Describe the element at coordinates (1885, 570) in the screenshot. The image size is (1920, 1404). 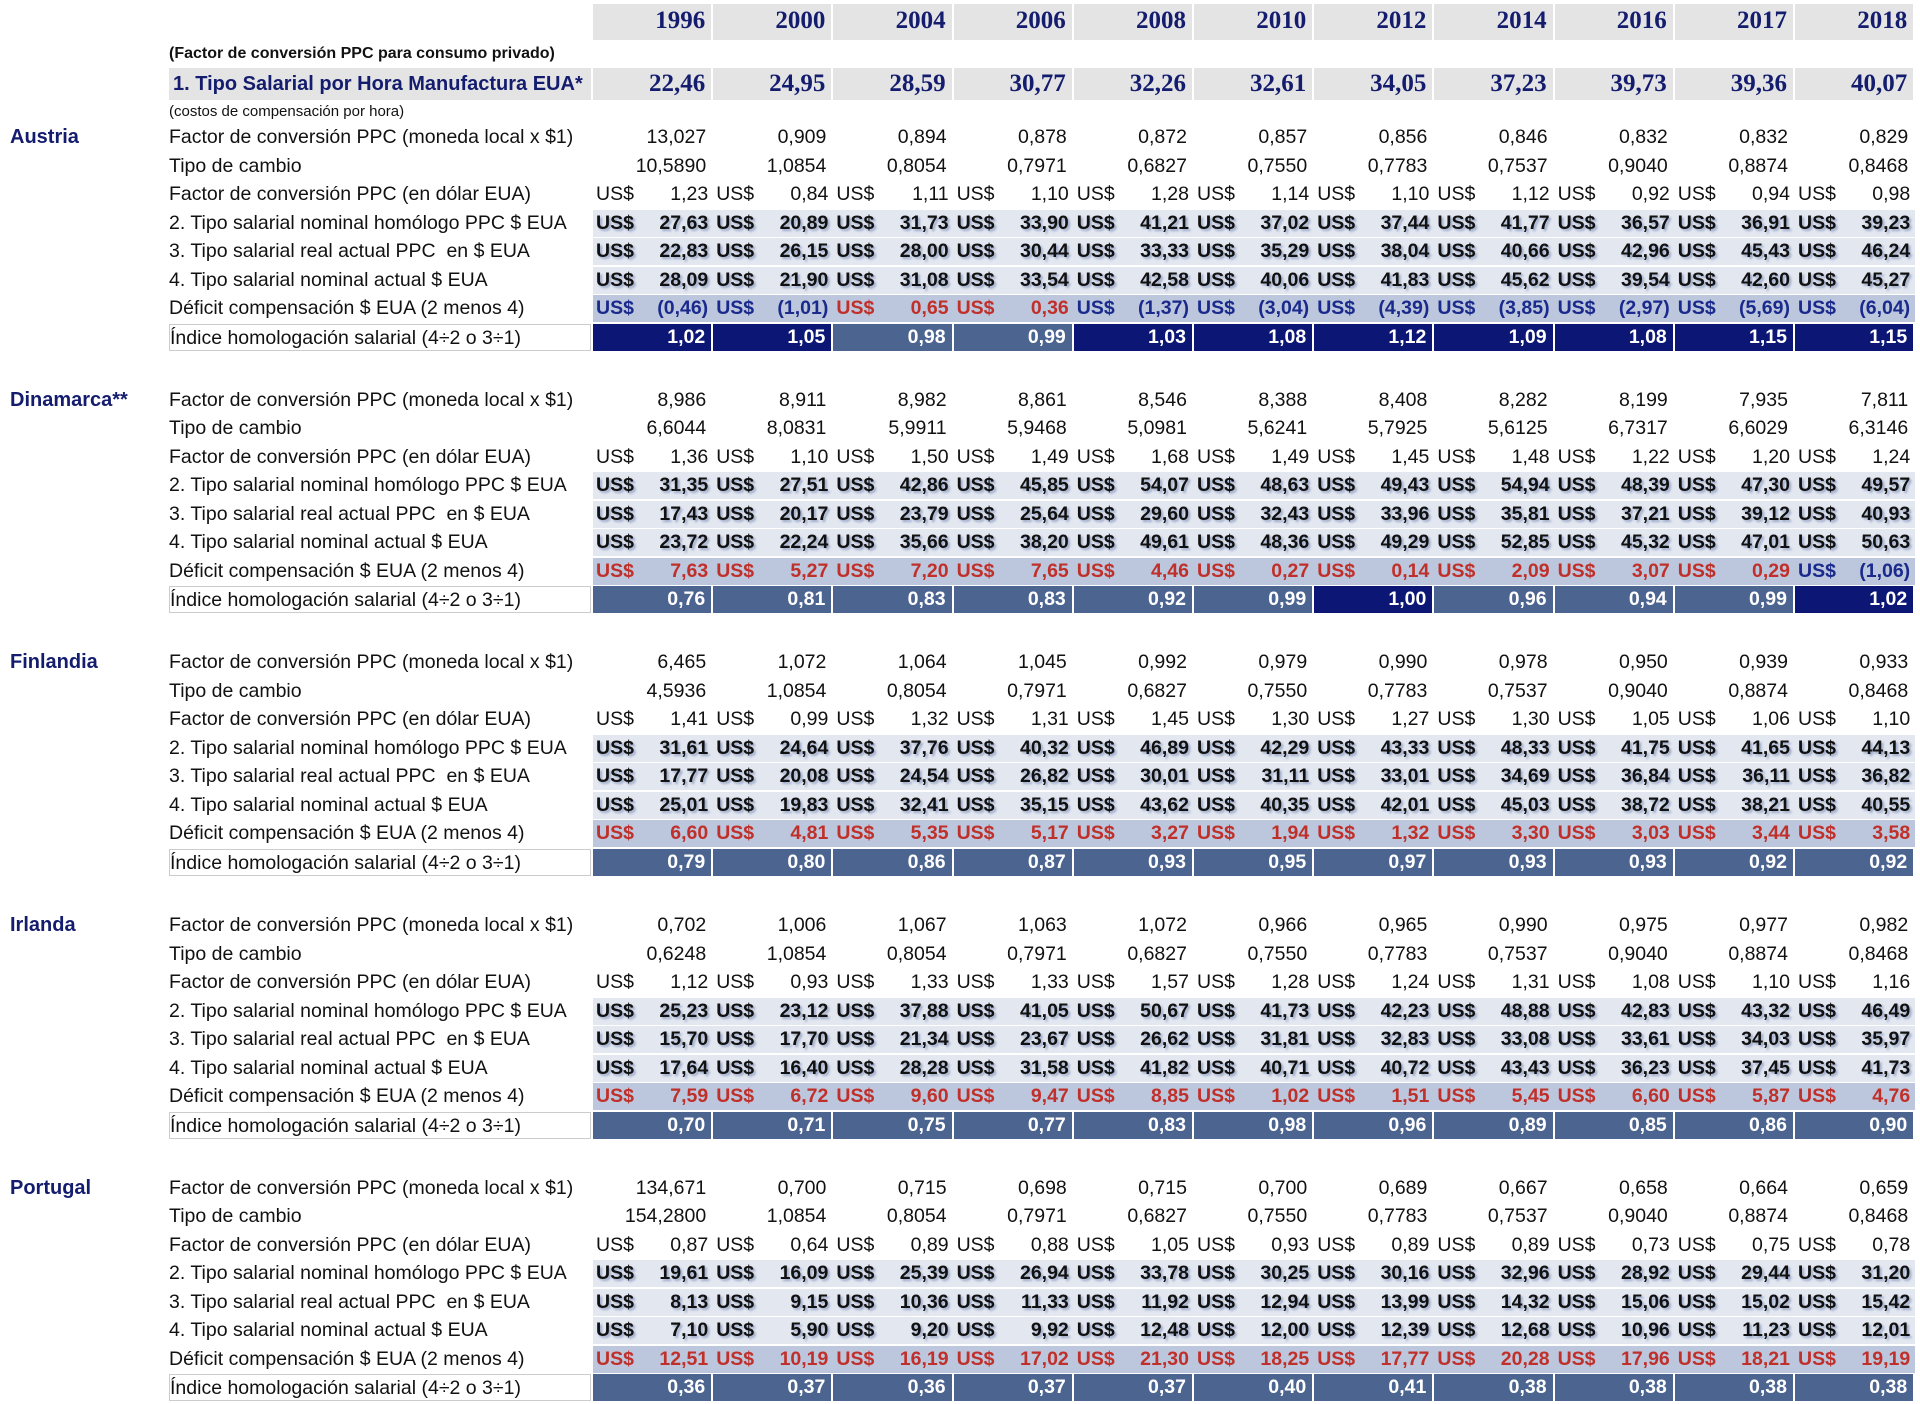
I see `value: (1,06)` at that location.